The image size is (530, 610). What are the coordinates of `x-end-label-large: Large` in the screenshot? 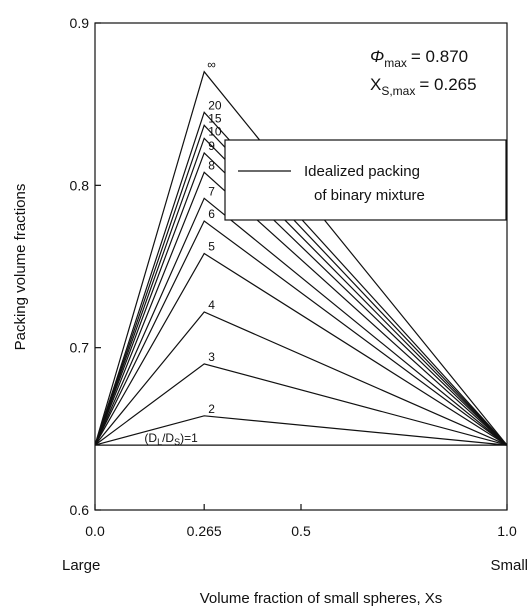 It's located at (81, 565).